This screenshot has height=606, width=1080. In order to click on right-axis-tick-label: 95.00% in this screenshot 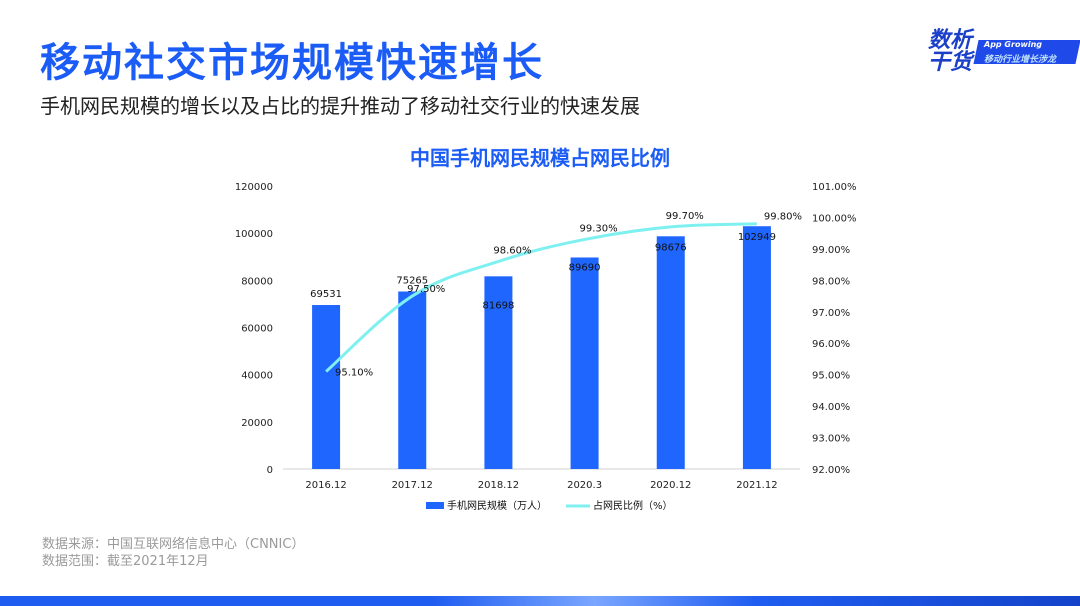, I will do `click(831, 376)`.